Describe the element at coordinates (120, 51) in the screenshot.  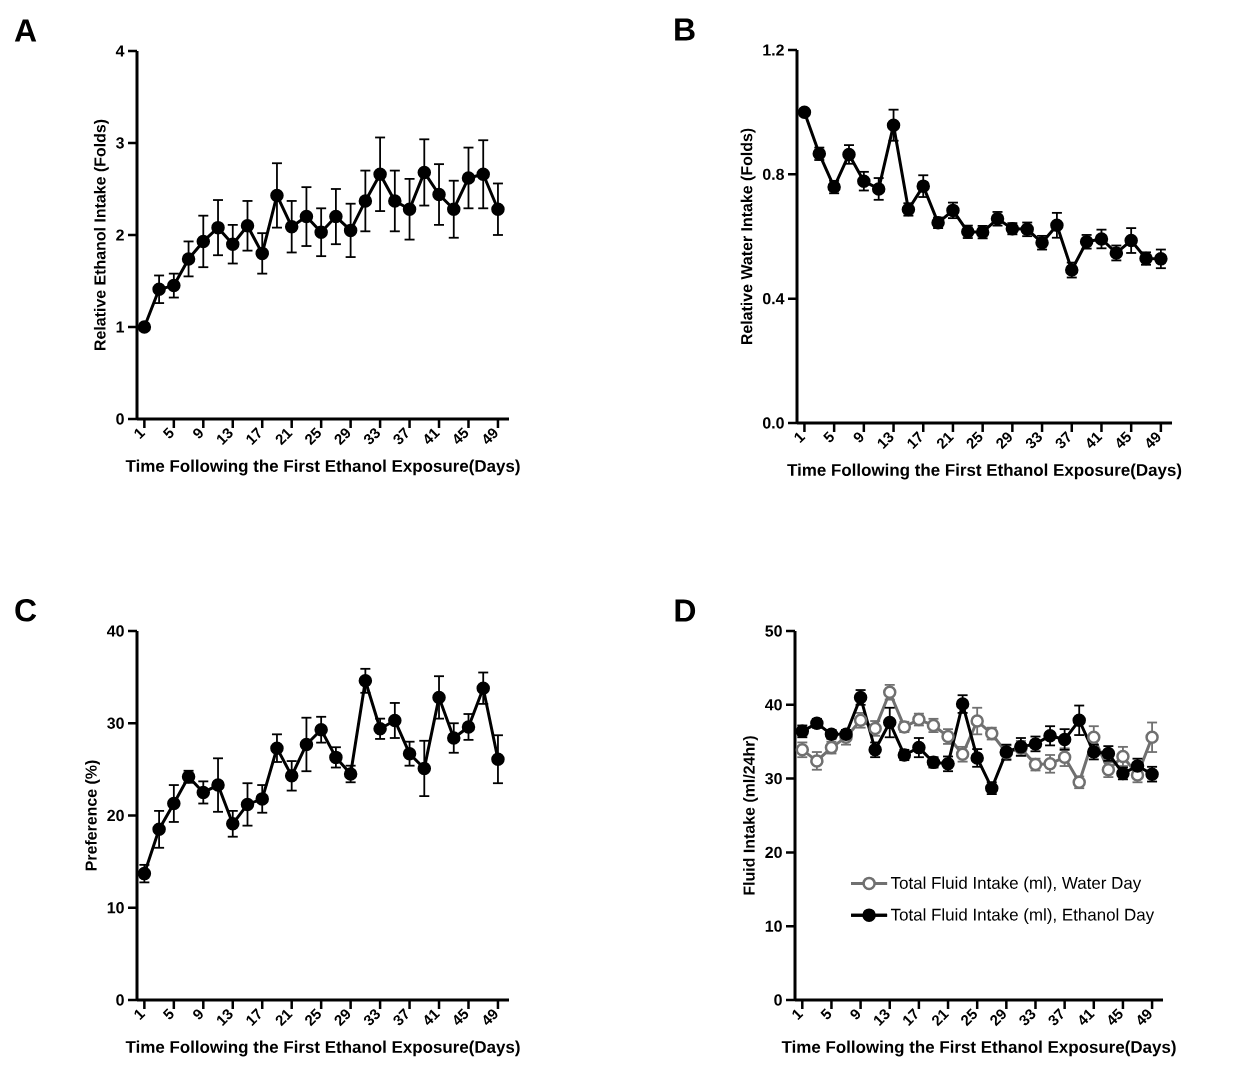
I see `y-tick-label: 4` at that location.